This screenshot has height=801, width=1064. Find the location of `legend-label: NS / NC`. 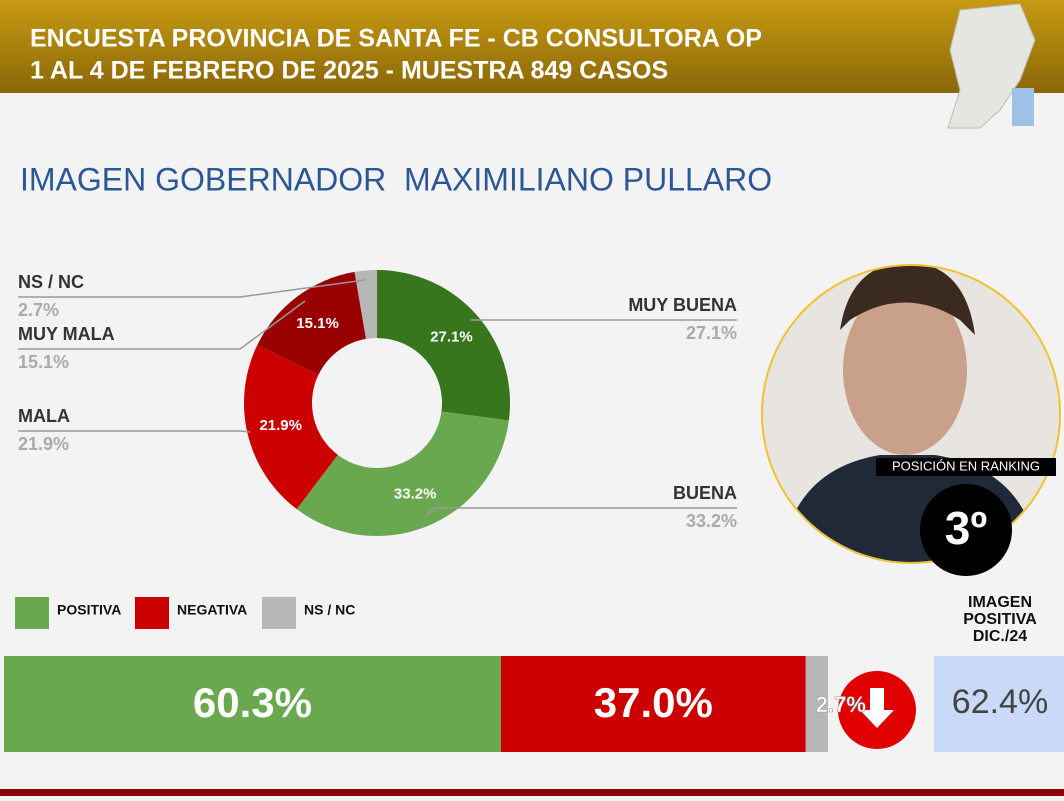

legend-label: NS / NC is located at coordinates (329, 610).